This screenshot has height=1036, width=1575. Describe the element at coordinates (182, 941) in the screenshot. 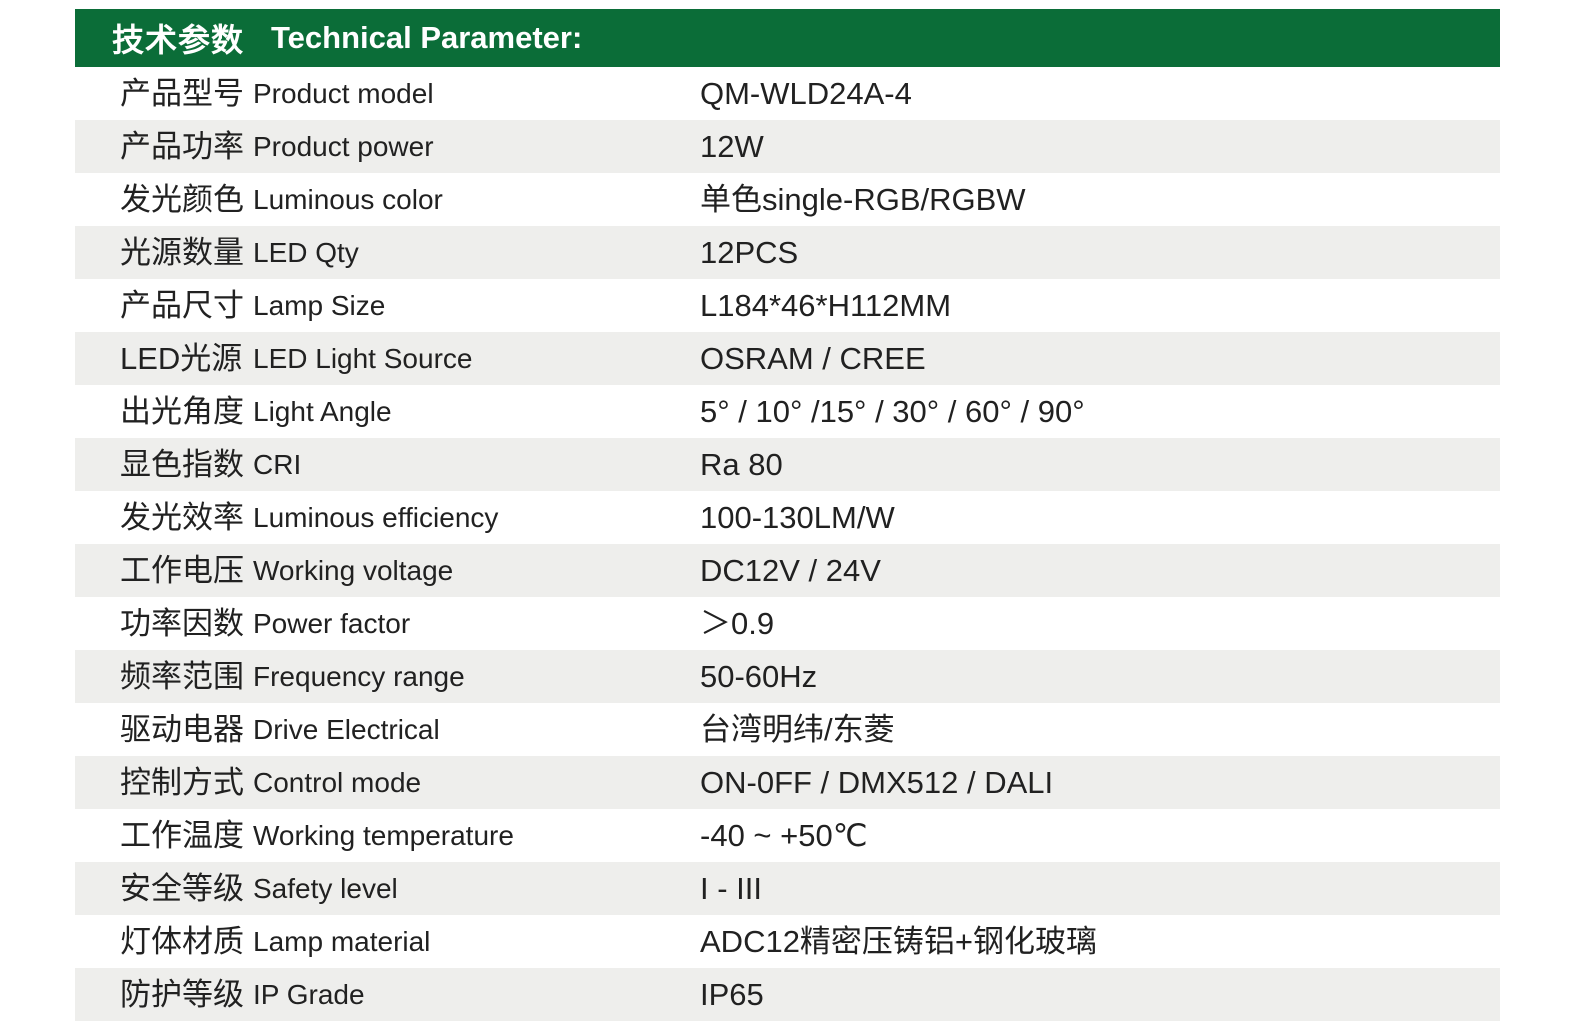

I see `param-label-zh: 灯体材质` at that location.